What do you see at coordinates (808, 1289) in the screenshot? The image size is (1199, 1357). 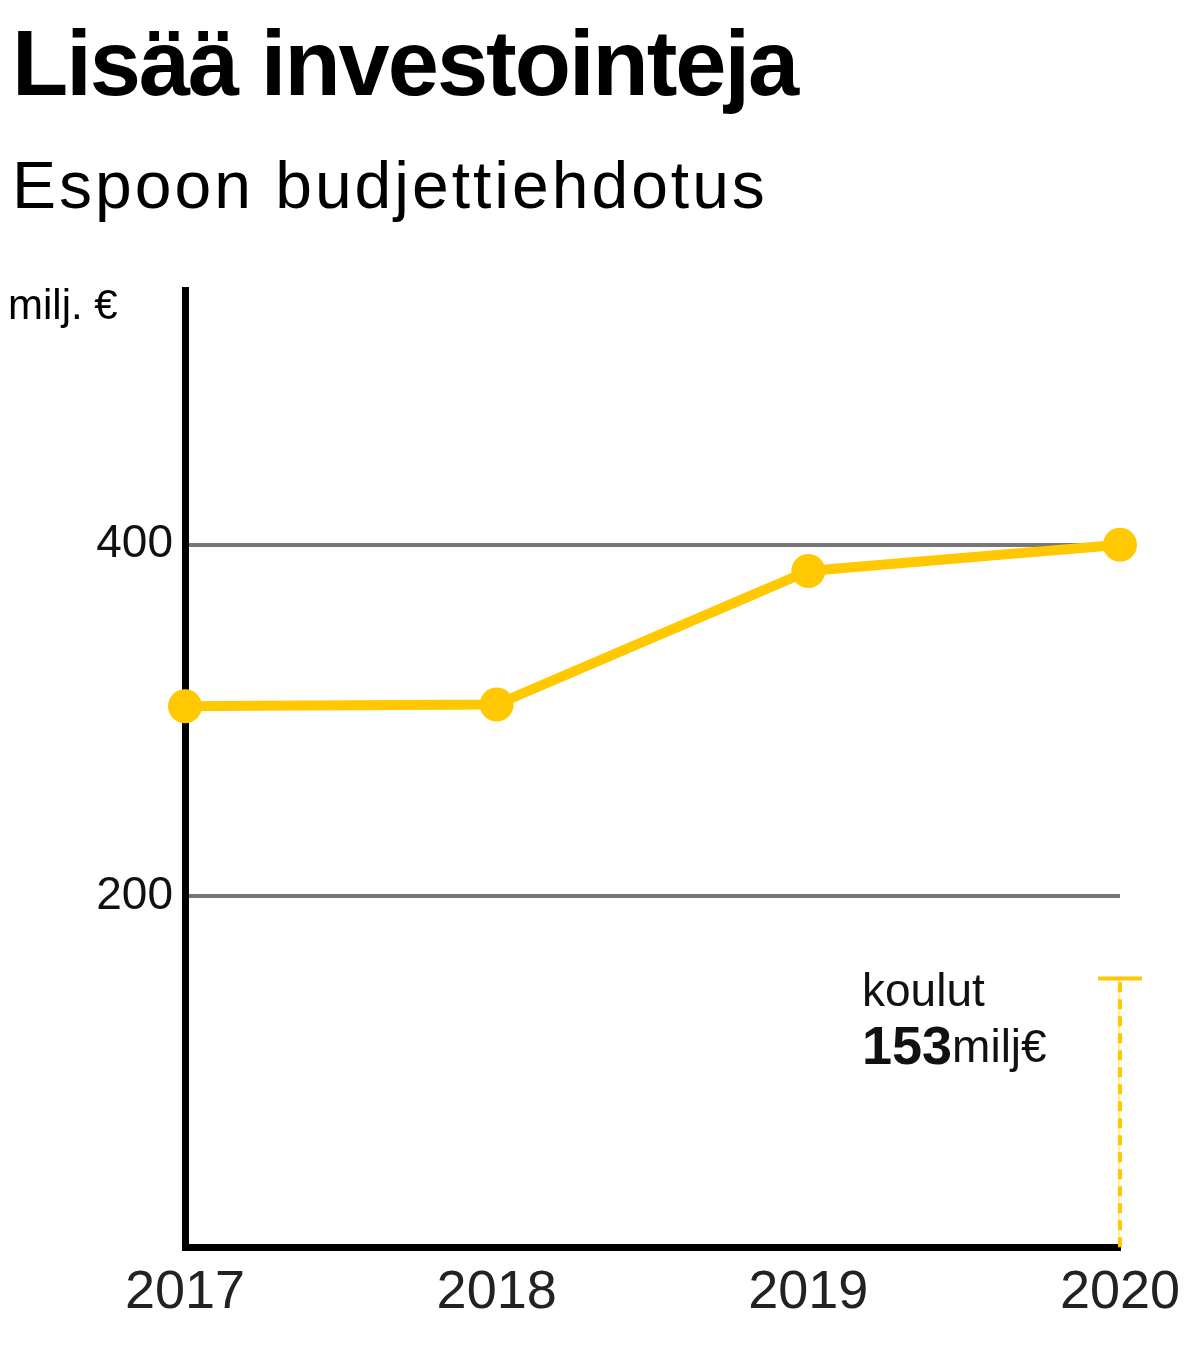 I see `x-tick-label: 2019` at bounding box center [808, 1289].